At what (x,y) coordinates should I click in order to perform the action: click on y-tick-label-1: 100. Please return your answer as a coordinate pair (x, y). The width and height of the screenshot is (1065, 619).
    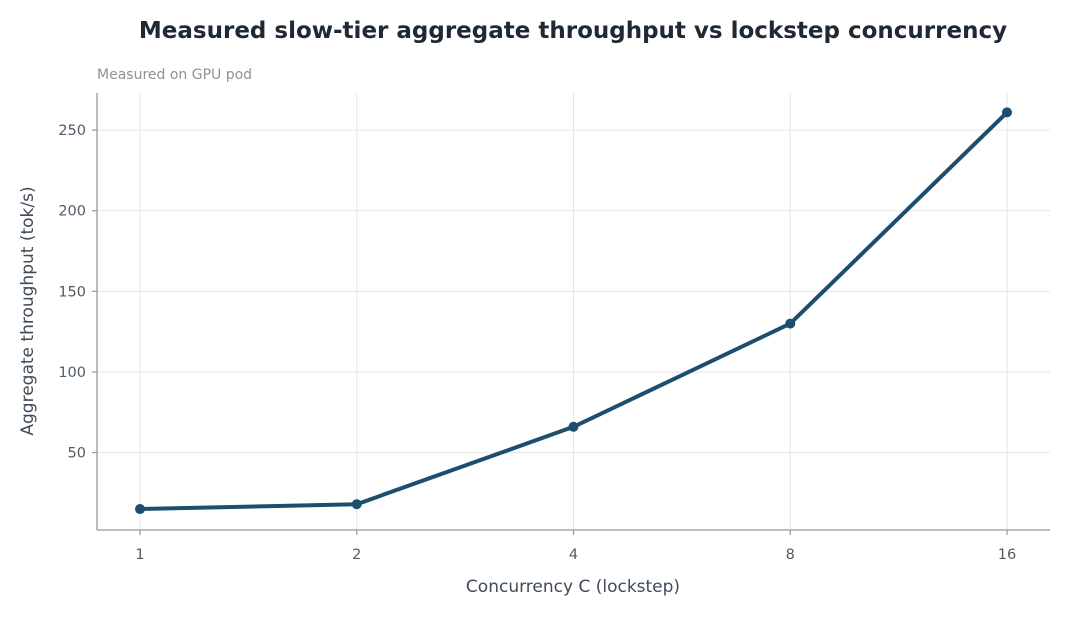
    Looking at the image, I should click on (72, 373).